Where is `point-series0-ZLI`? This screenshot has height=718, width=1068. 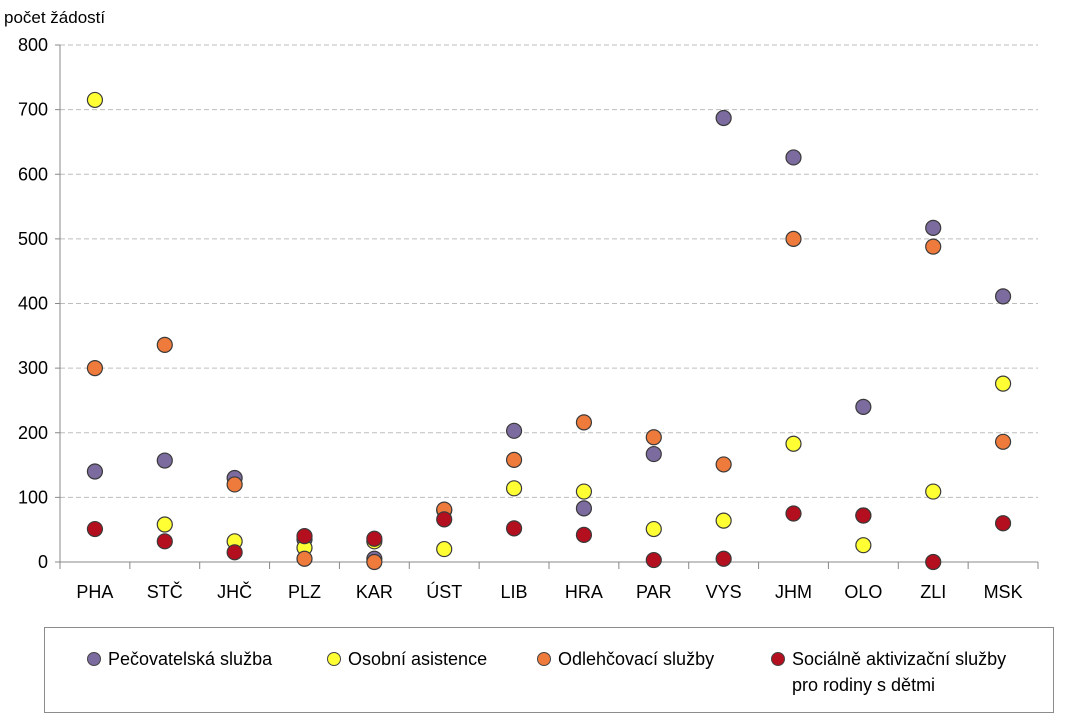
point-series0-ZLI is located at coordinates (933, 227).